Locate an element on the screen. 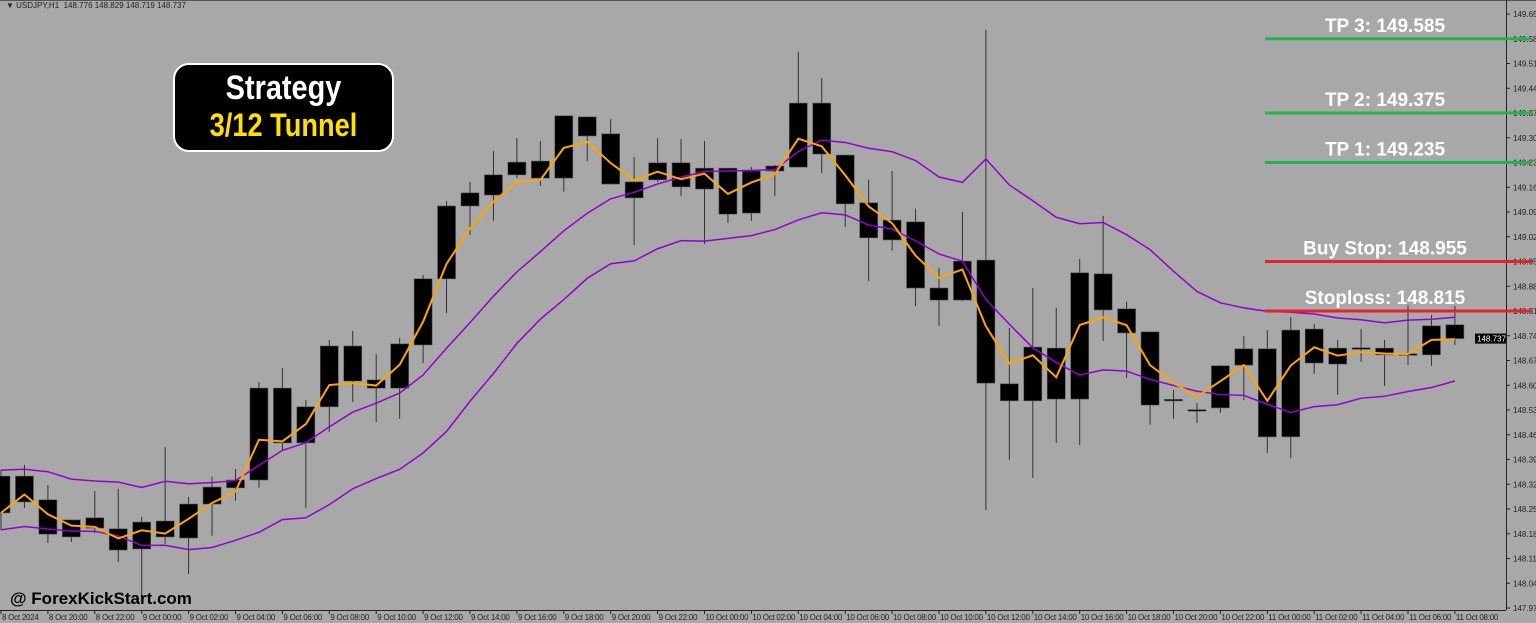 Image resolution: width=1536 pixels, height=623 pixels. price-tick-label: 148.465 is located at coordinates (1524, 435).